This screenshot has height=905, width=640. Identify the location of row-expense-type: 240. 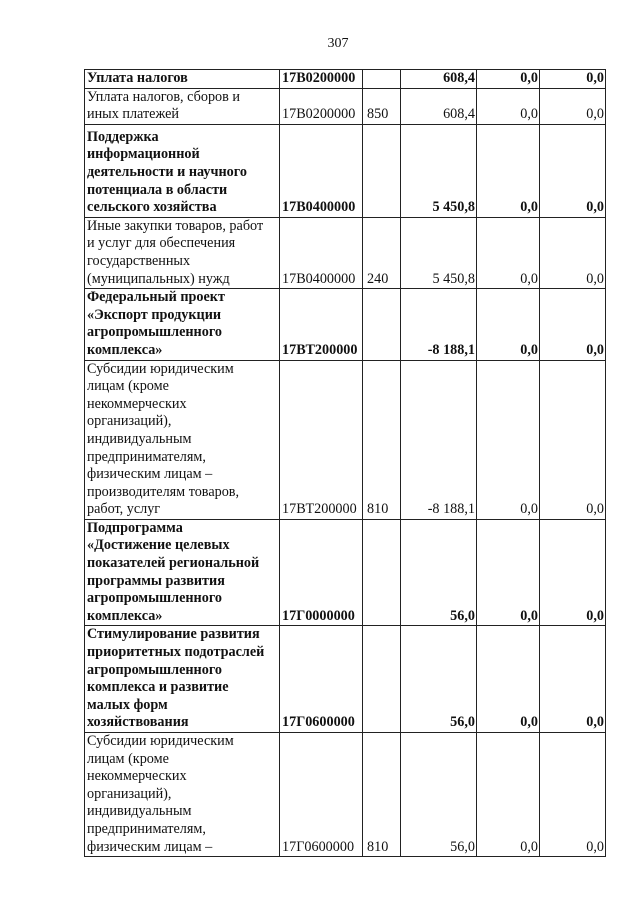
(381, 253).